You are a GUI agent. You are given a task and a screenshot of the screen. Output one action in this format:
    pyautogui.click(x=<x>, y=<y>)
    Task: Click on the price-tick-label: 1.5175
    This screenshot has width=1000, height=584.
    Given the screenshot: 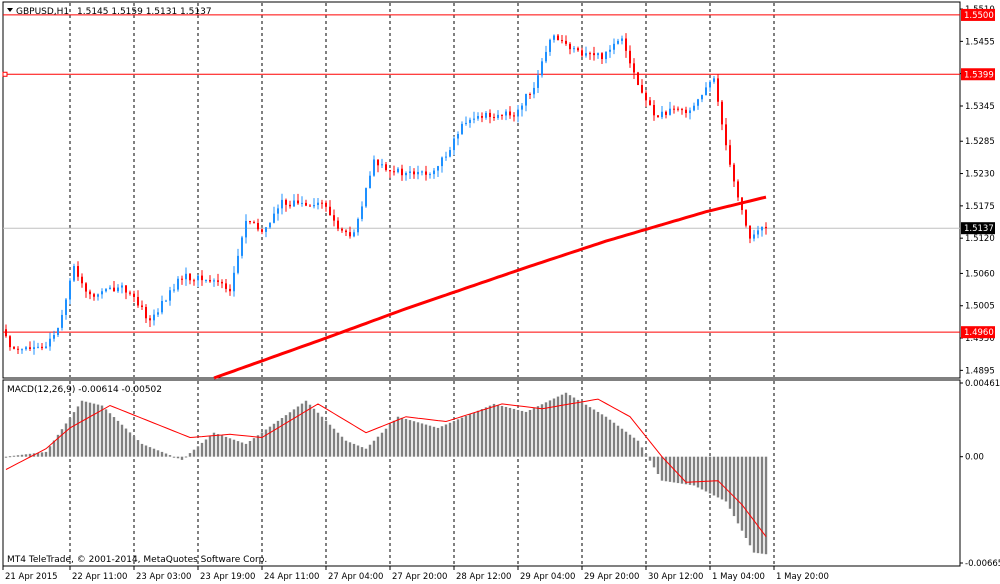 What is the action you would take?
    pyautogui.click(x=980, y=207)
    